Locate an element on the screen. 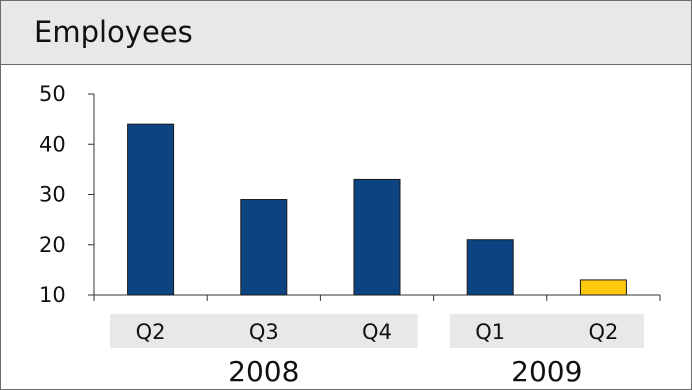 The width and height of the screenshot is (692, 390). y-tick-label: 20 is located at coordinates (52, 245).